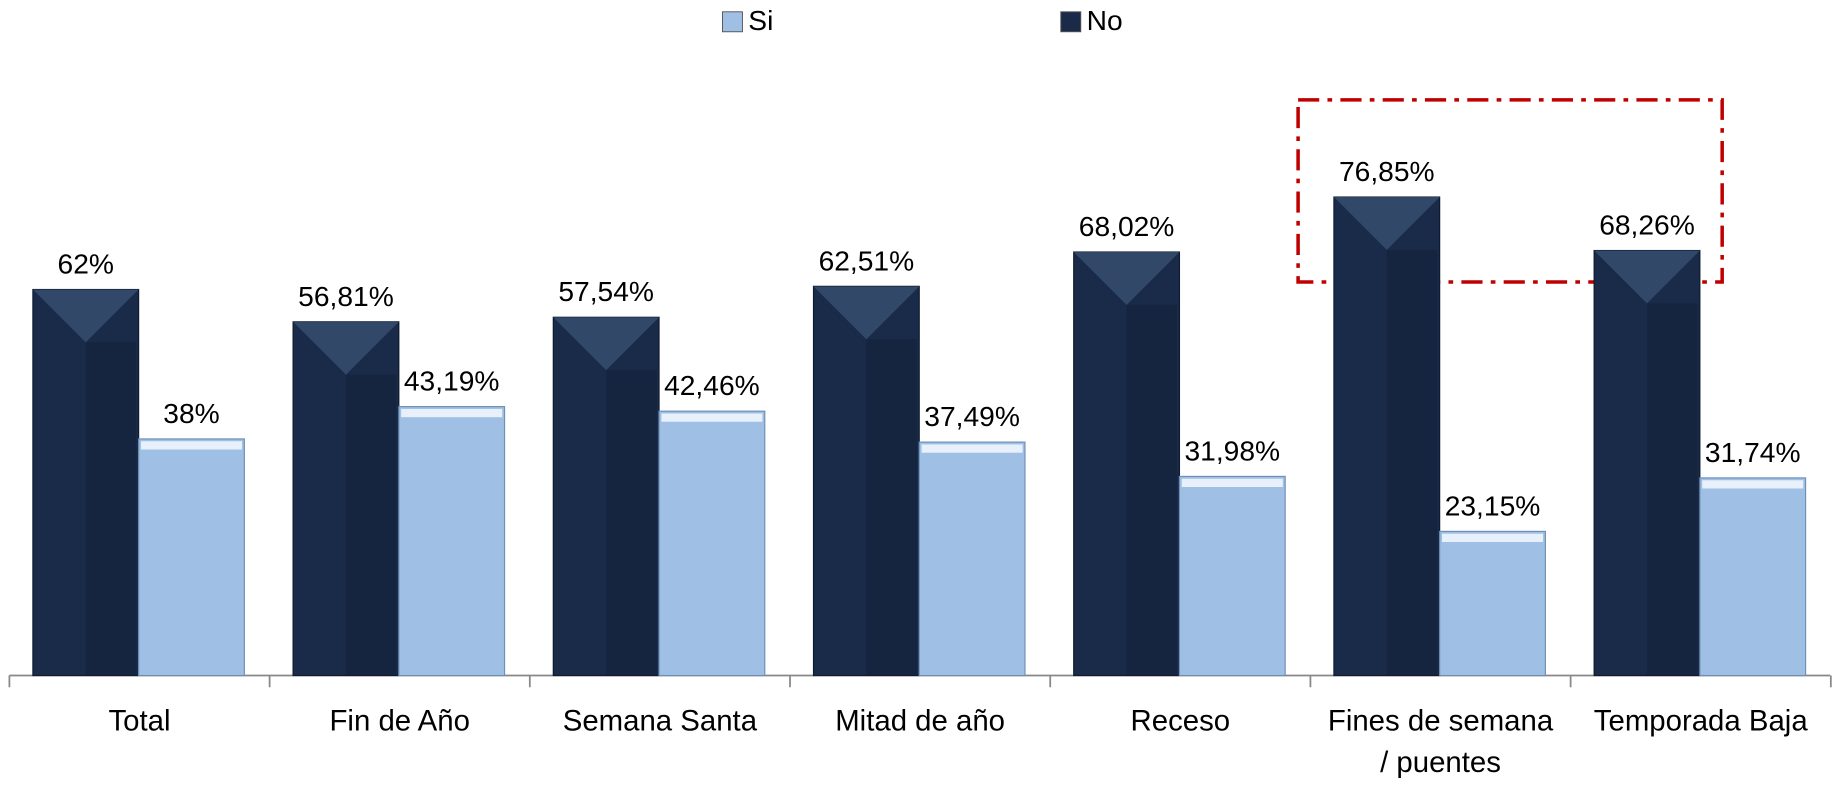  I want to click on x-tick-label-box: Fines de semana / puentes, so click(1440, 741).